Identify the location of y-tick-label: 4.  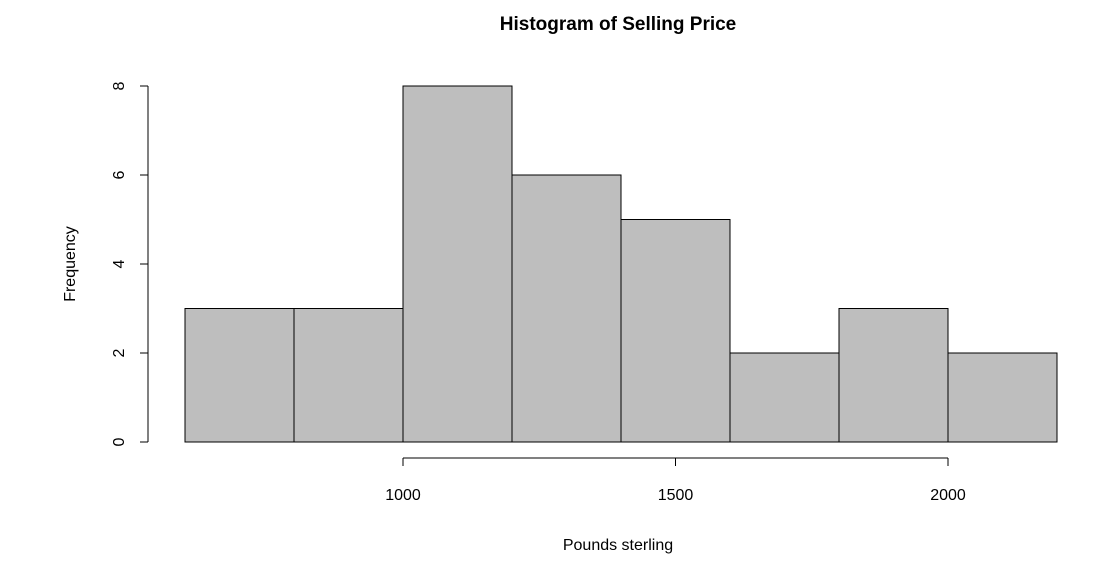
(119, 263).